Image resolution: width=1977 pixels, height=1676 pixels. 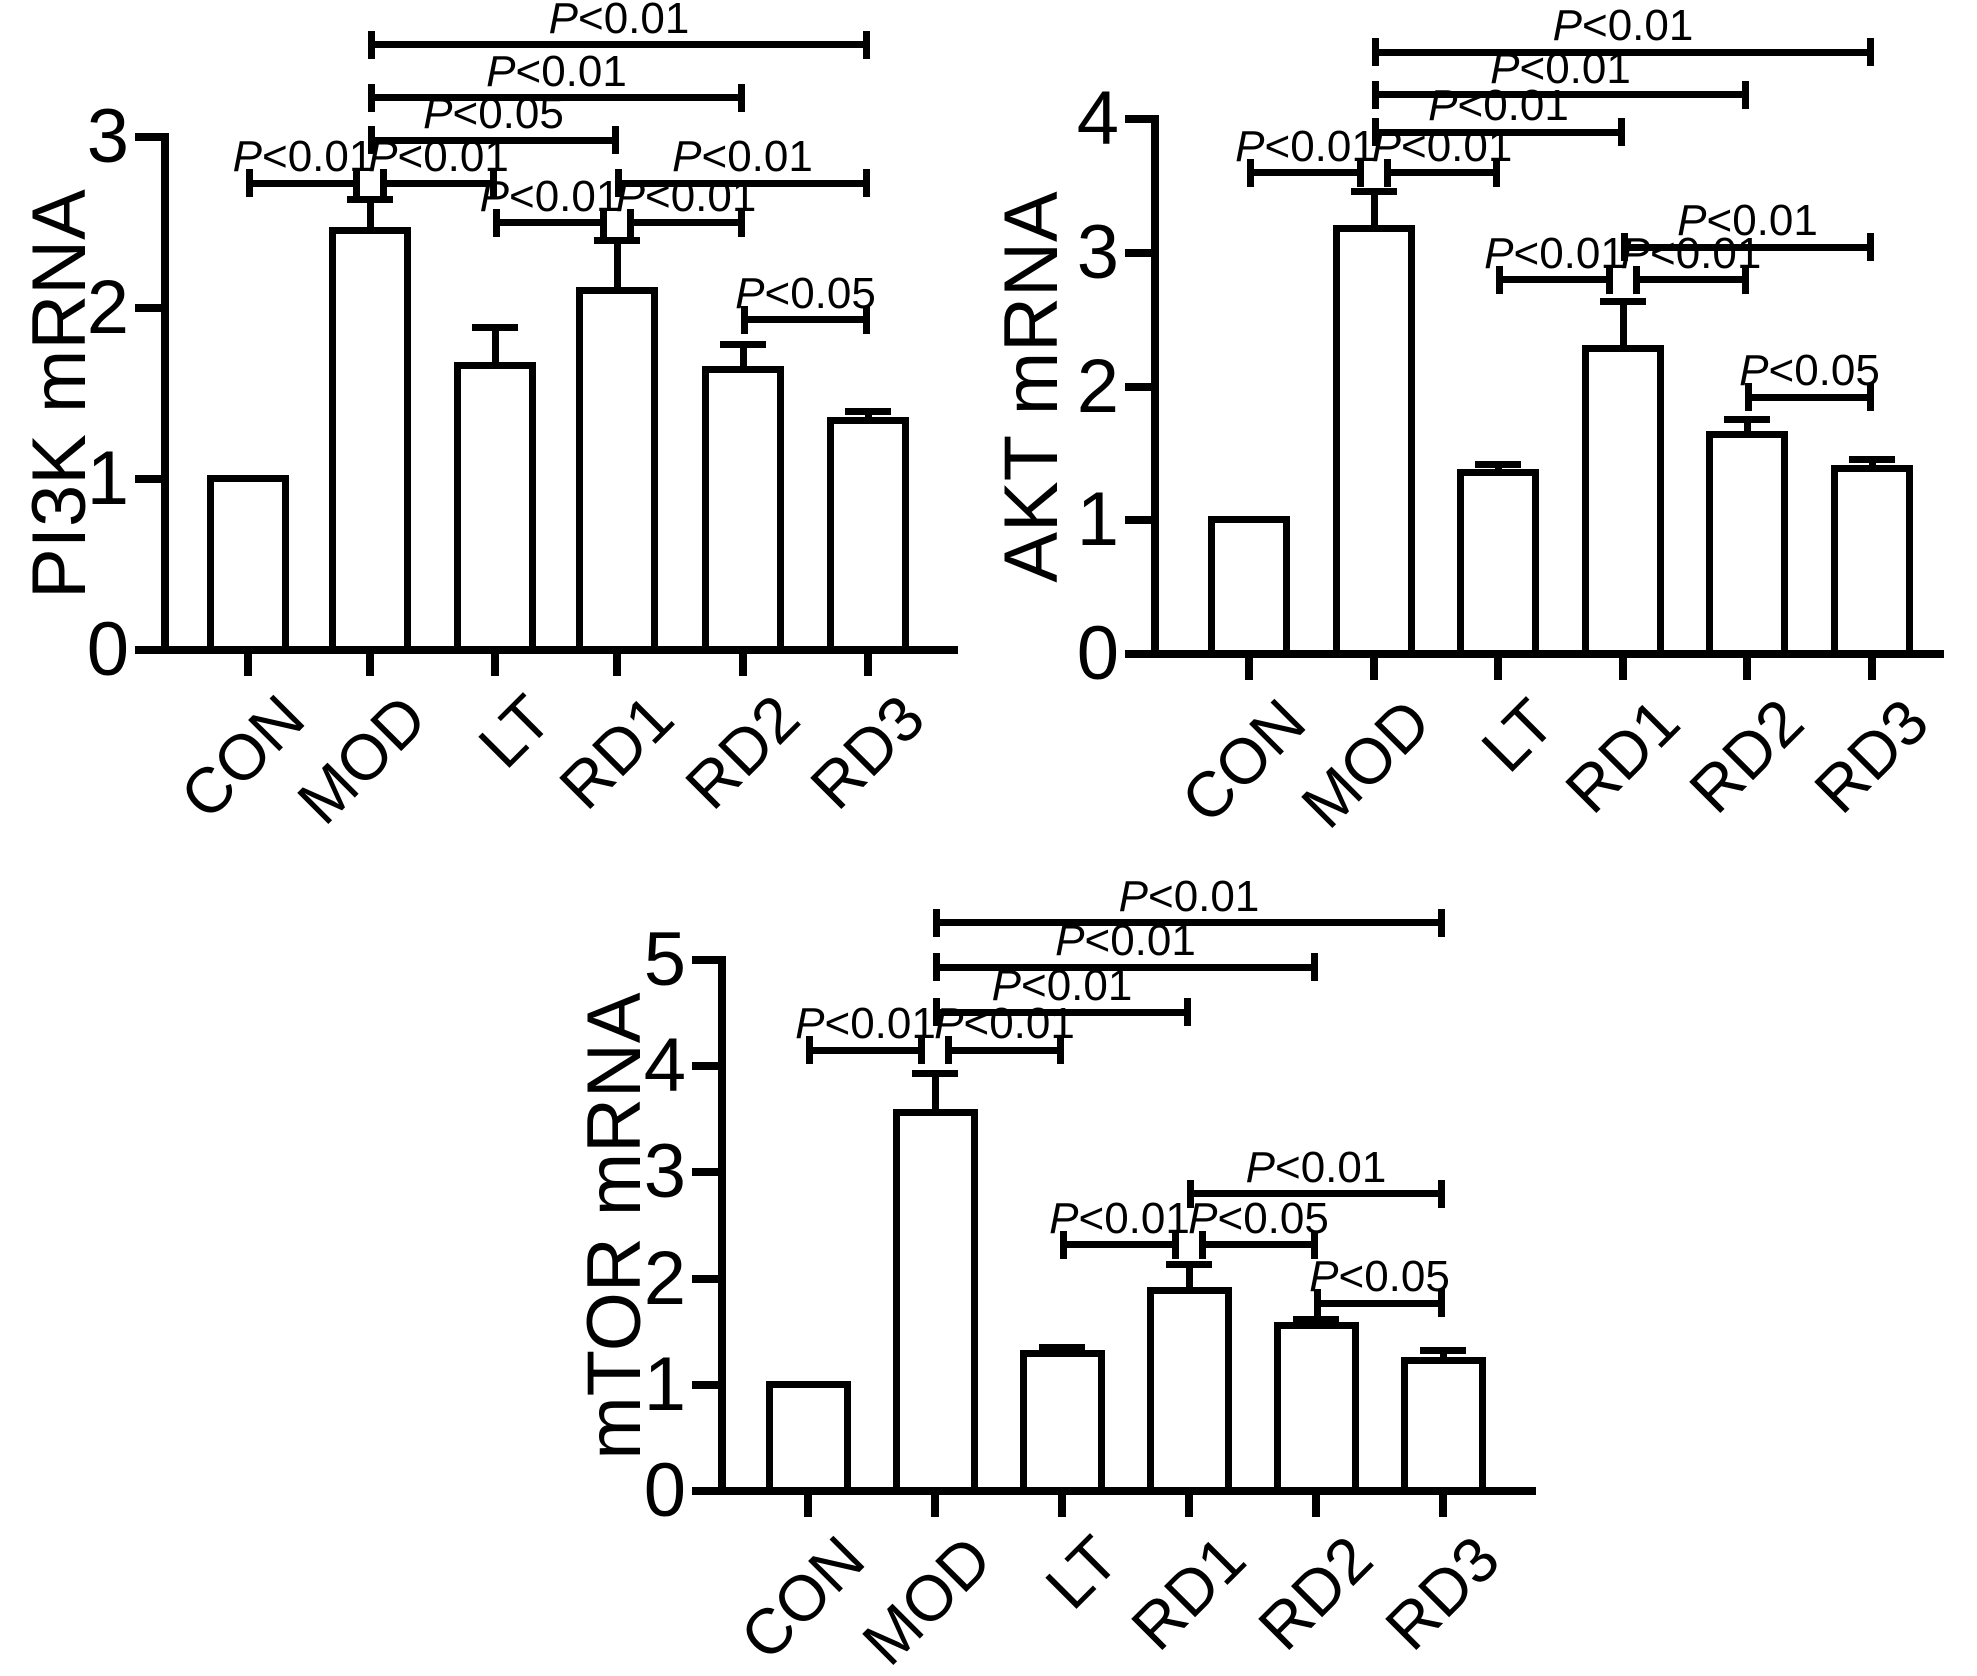 I want to click on y-tick-label: 2, so click(x=664, y=1278).